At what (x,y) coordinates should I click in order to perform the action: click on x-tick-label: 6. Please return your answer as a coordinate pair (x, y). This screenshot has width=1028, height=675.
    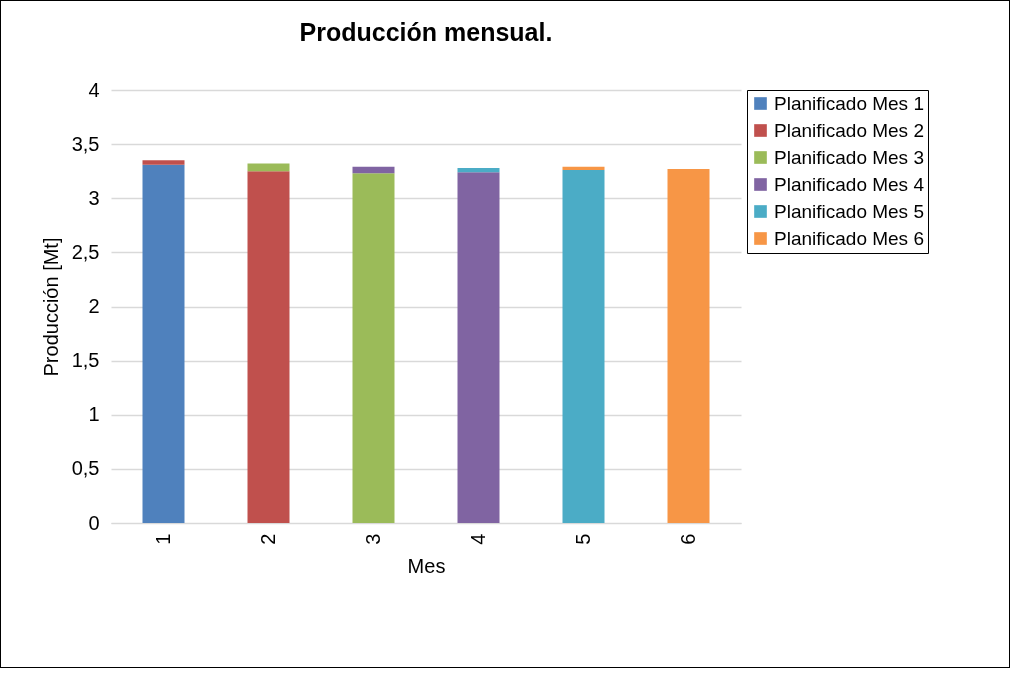
    Looking at the image, I should click on (687, 539).